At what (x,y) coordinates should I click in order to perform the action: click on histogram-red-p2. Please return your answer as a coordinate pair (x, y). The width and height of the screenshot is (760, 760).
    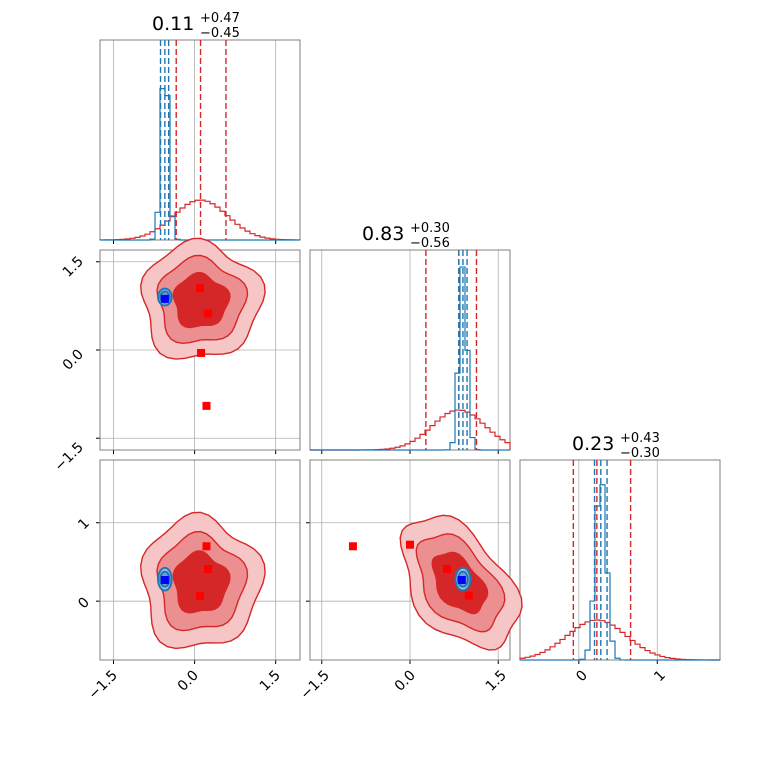
    Looking at the image, I should click on (620, 640).